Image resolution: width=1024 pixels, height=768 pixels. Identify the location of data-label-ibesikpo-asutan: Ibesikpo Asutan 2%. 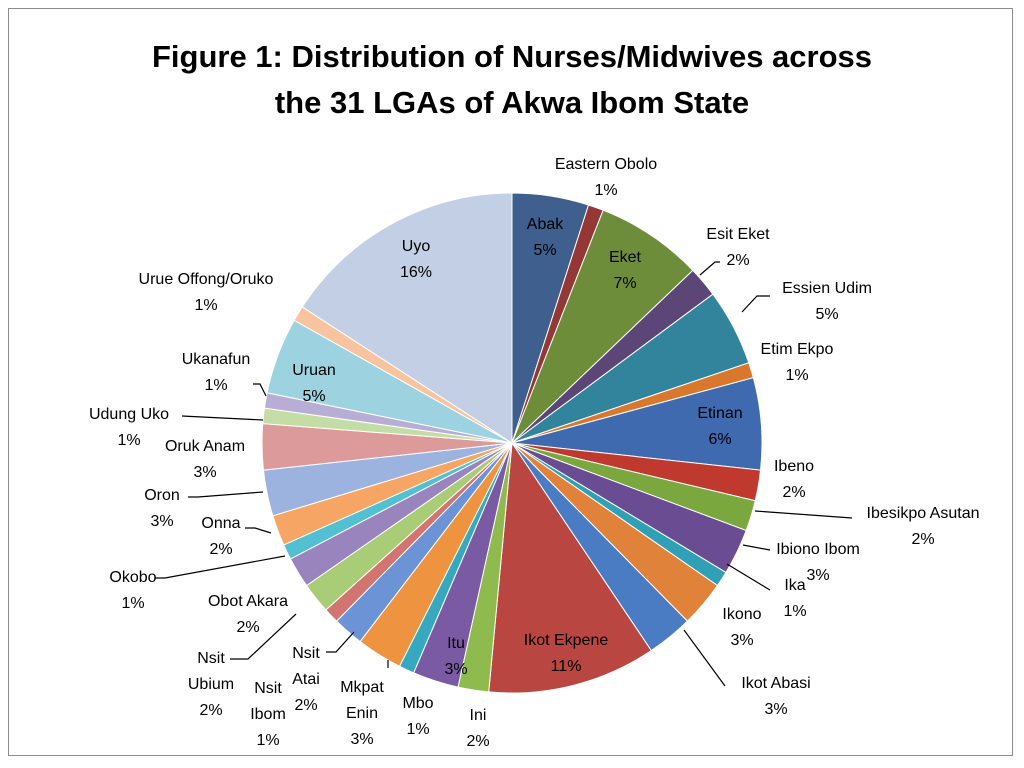
(923, 526).